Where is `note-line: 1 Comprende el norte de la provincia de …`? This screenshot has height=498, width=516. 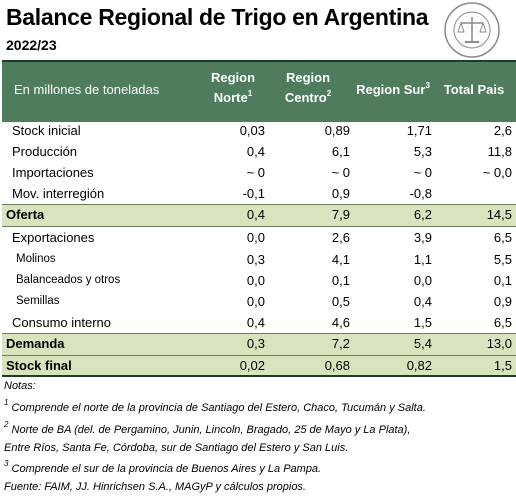
note-line: 1 Comprende el norte de la provincia de … is located at coordinates (215, 407).